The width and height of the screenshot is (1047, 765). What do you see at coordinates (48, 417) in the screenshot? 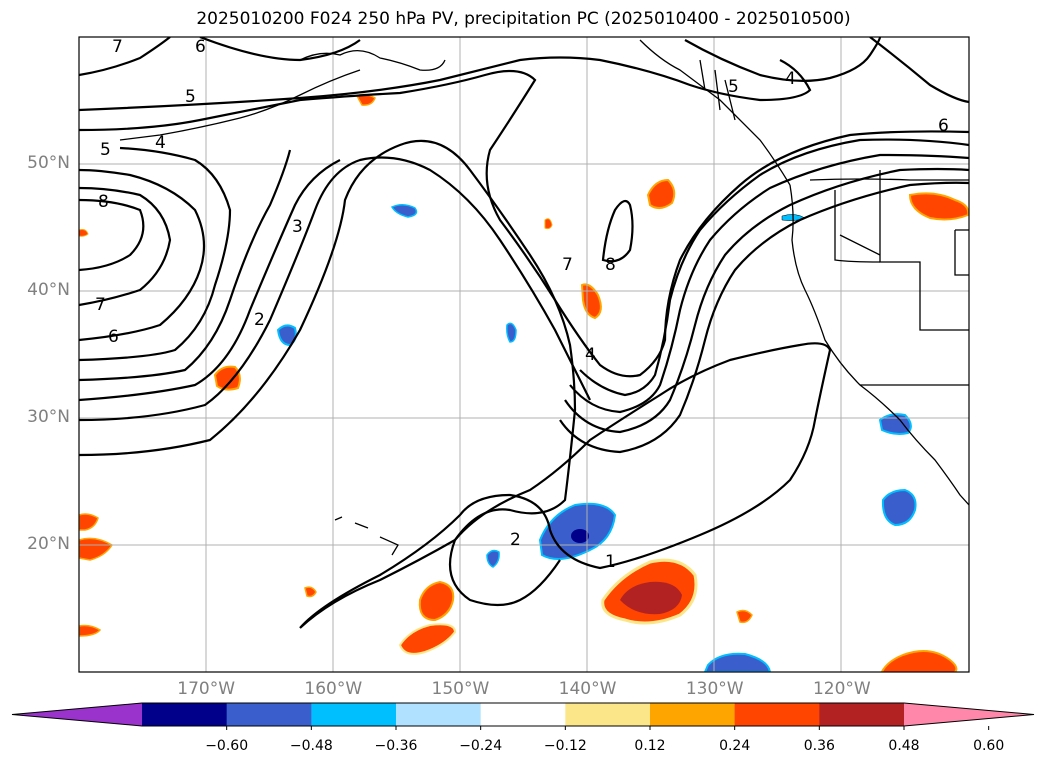
I see `latitude-tick-label: 30°N` at bounding box center [48, 417].